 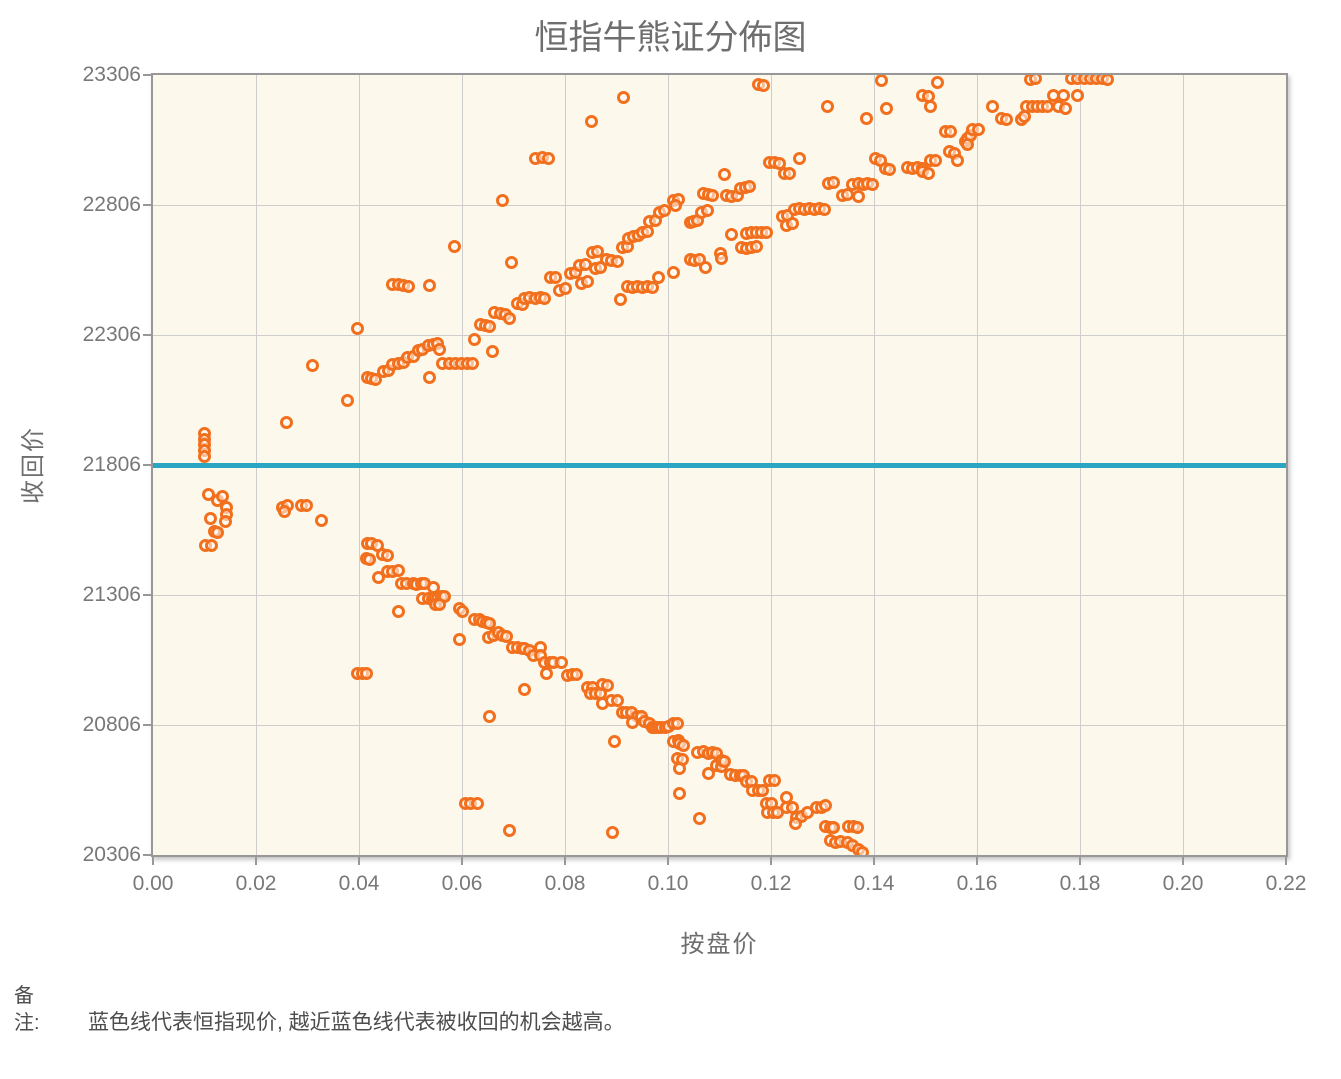 What do you see at coordinates (719, 944) in the screenshot?
I see `x-axis-title: 按盘价` at bounding box center [719, 944].